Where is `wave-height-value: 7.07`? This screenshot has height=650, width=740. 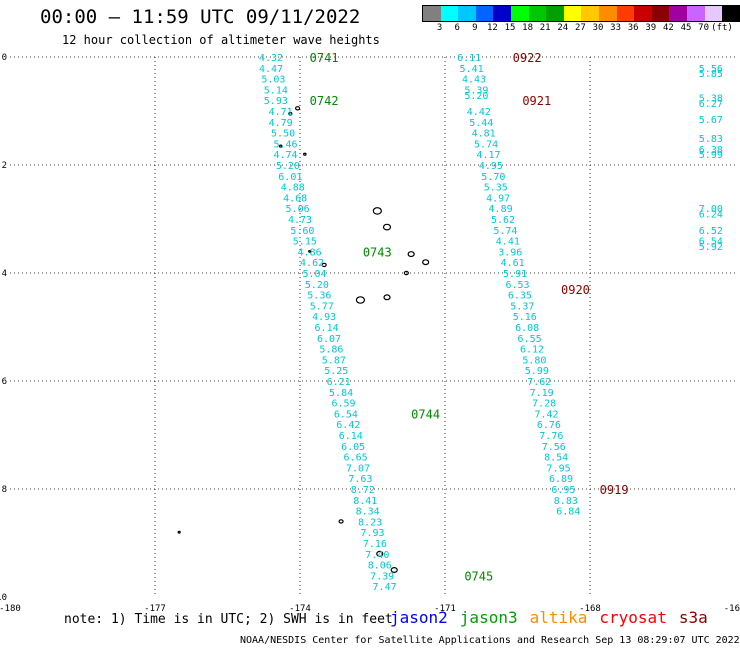
wave-height-value: 7.07 is located at coordinates (358, 468).